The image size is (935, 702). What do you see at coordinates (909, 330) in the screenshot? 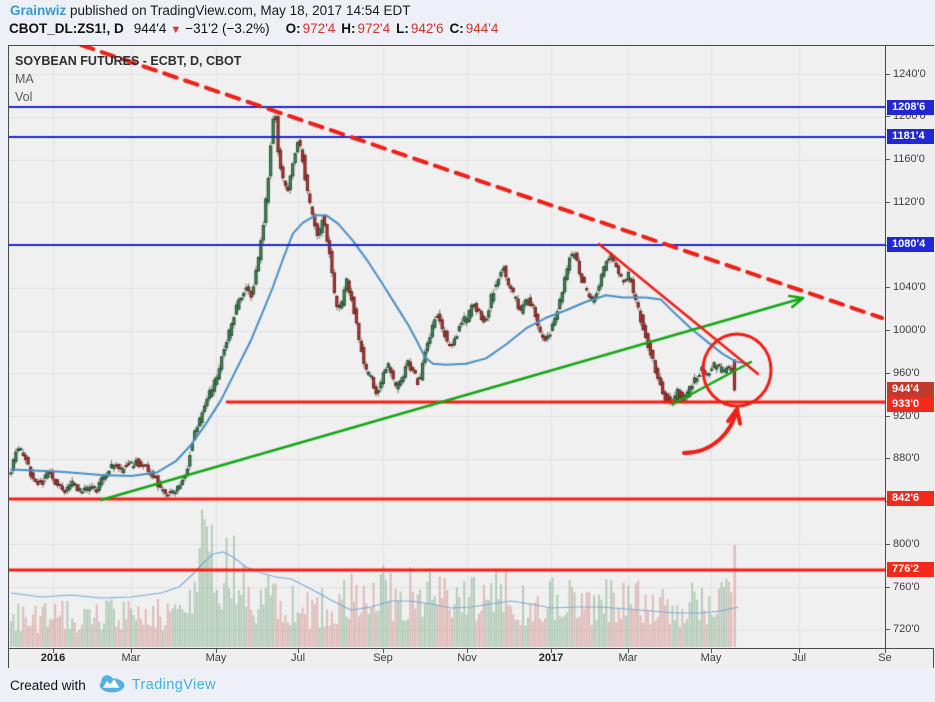
I see `y-axis-tick-label: 1000'0` at bounding box center [909, 330].